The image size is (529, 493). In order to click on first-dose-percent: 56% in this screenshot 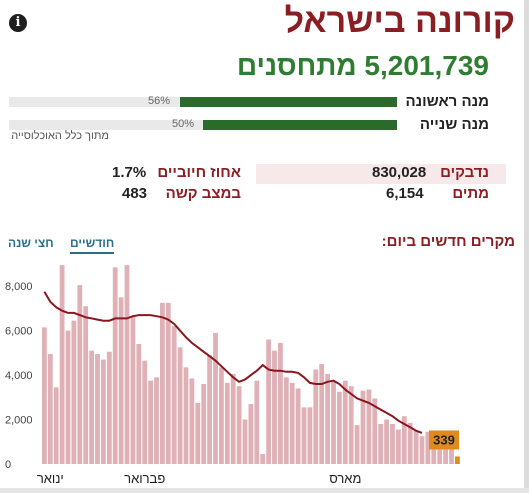, I will do `click(159, 101)`.